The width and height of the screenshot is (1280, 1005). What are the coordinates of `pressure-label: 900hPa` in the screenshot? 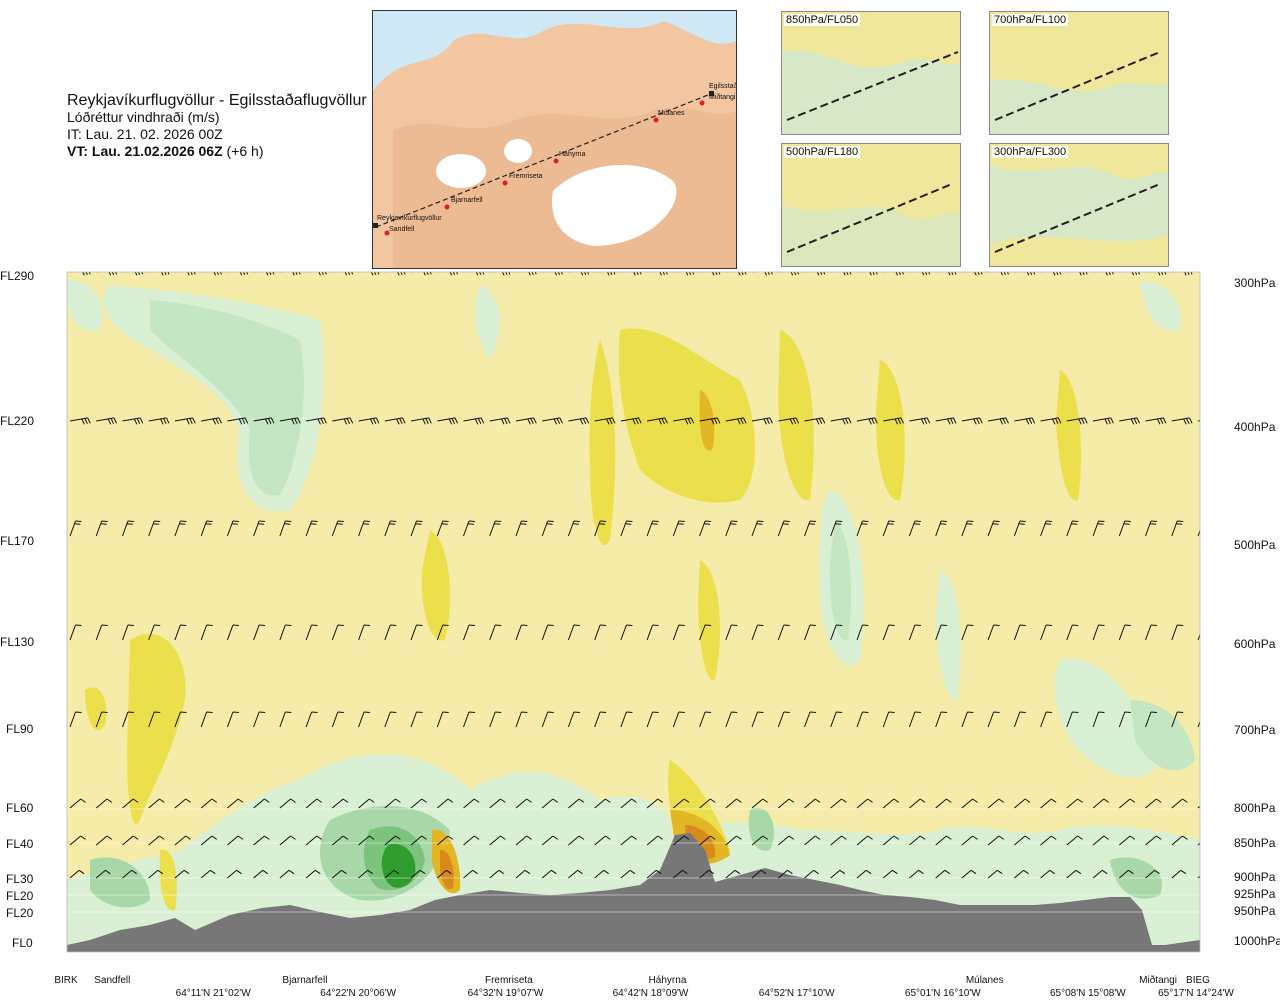 It's located at (1255, 877).